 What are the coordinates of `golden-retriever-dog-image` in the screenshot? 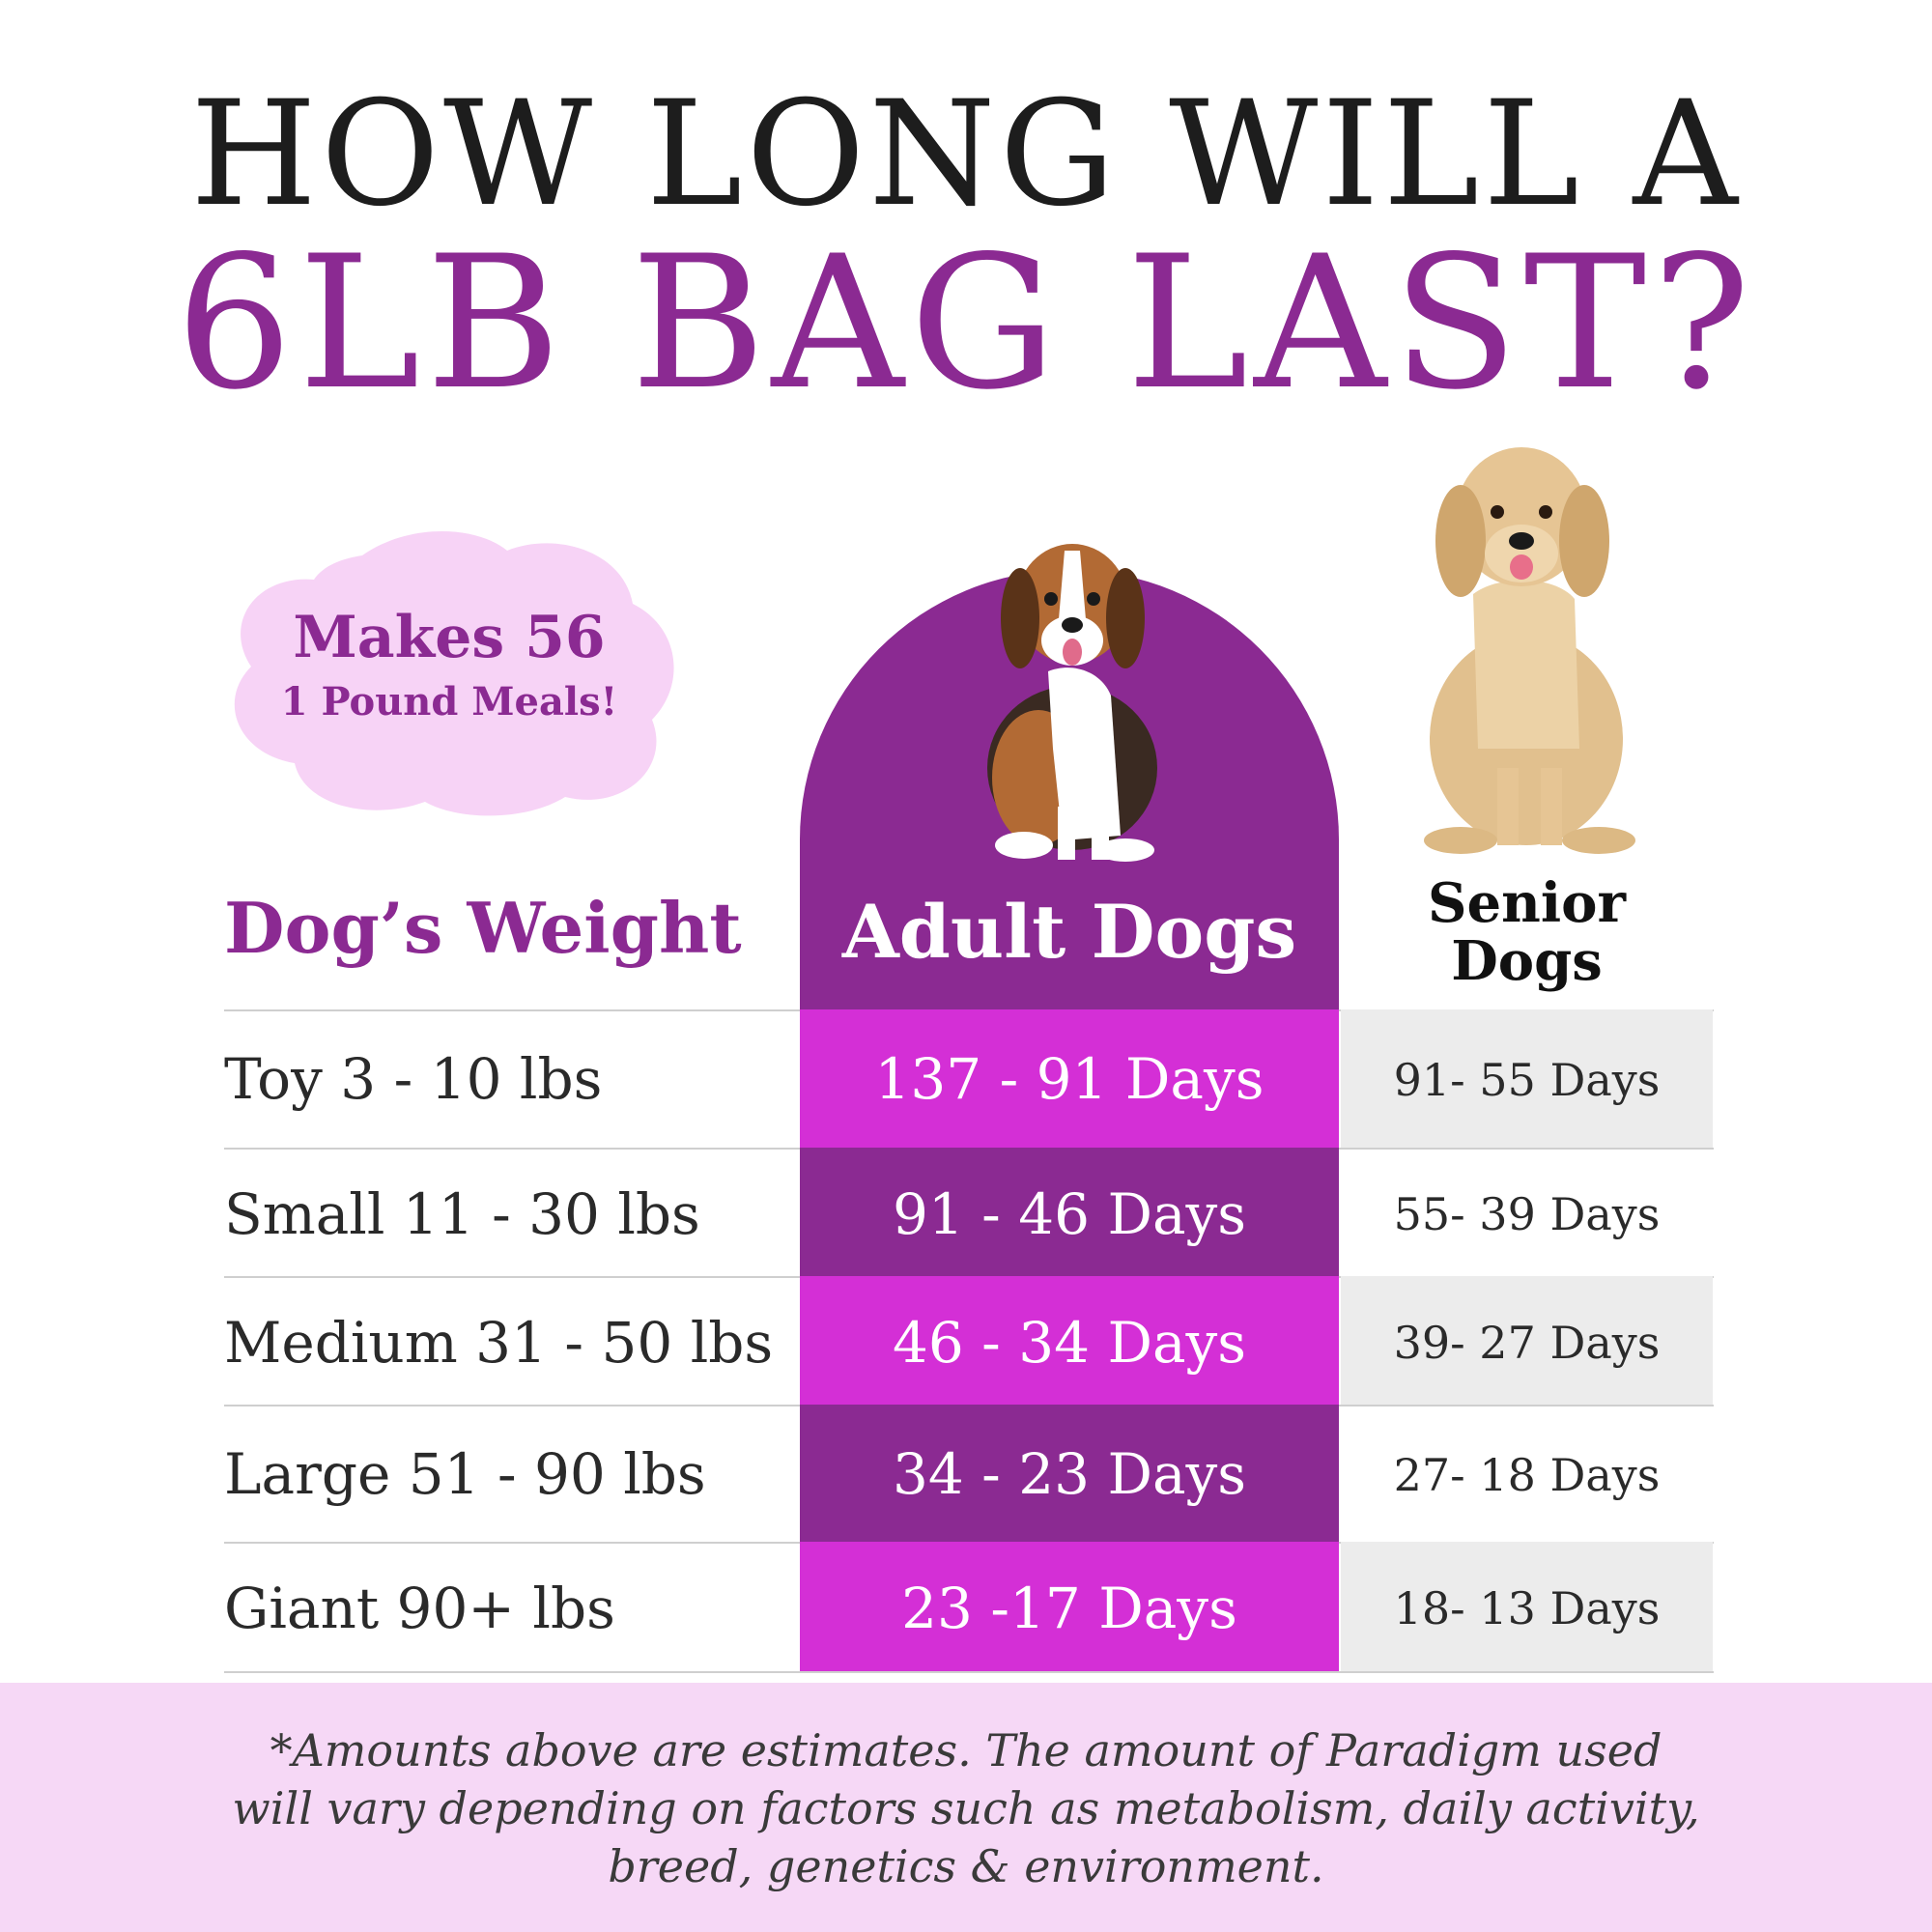 It's located at (1529, 650).